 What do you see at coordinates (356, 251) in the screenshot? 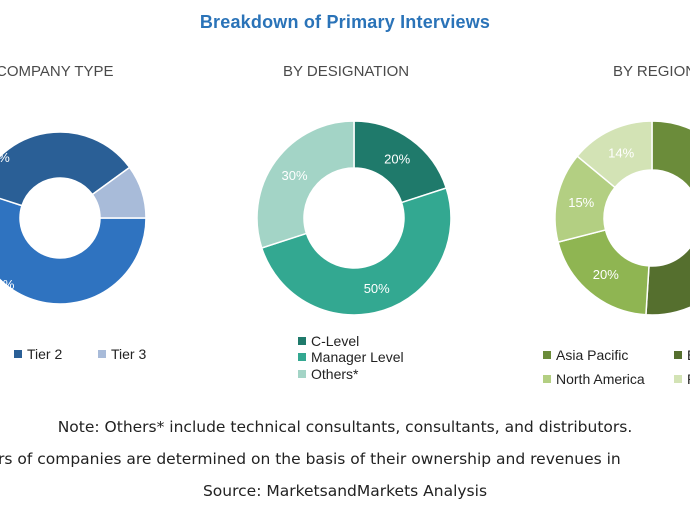
I see `slice-manager-level` at bounding box center [356, 251].